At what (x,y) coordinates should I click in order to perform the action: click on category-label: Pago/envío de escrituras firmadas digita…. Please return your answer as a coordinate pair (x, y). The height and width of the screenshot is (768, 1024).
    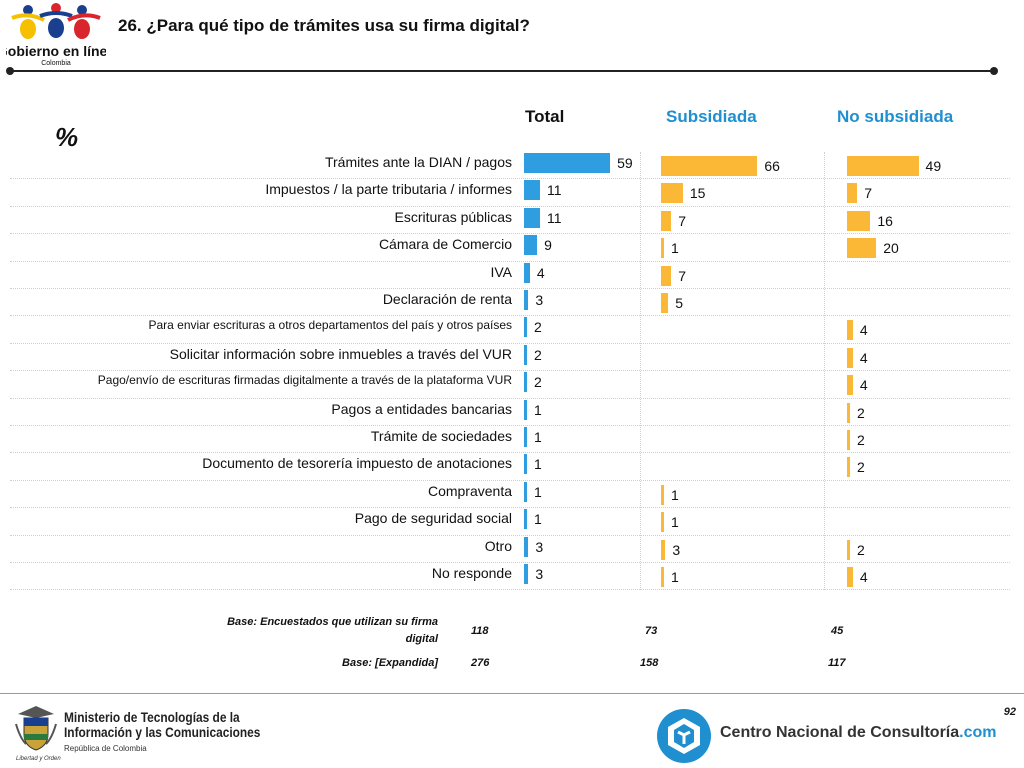
    Looking at the image, I should click on (304, 380).